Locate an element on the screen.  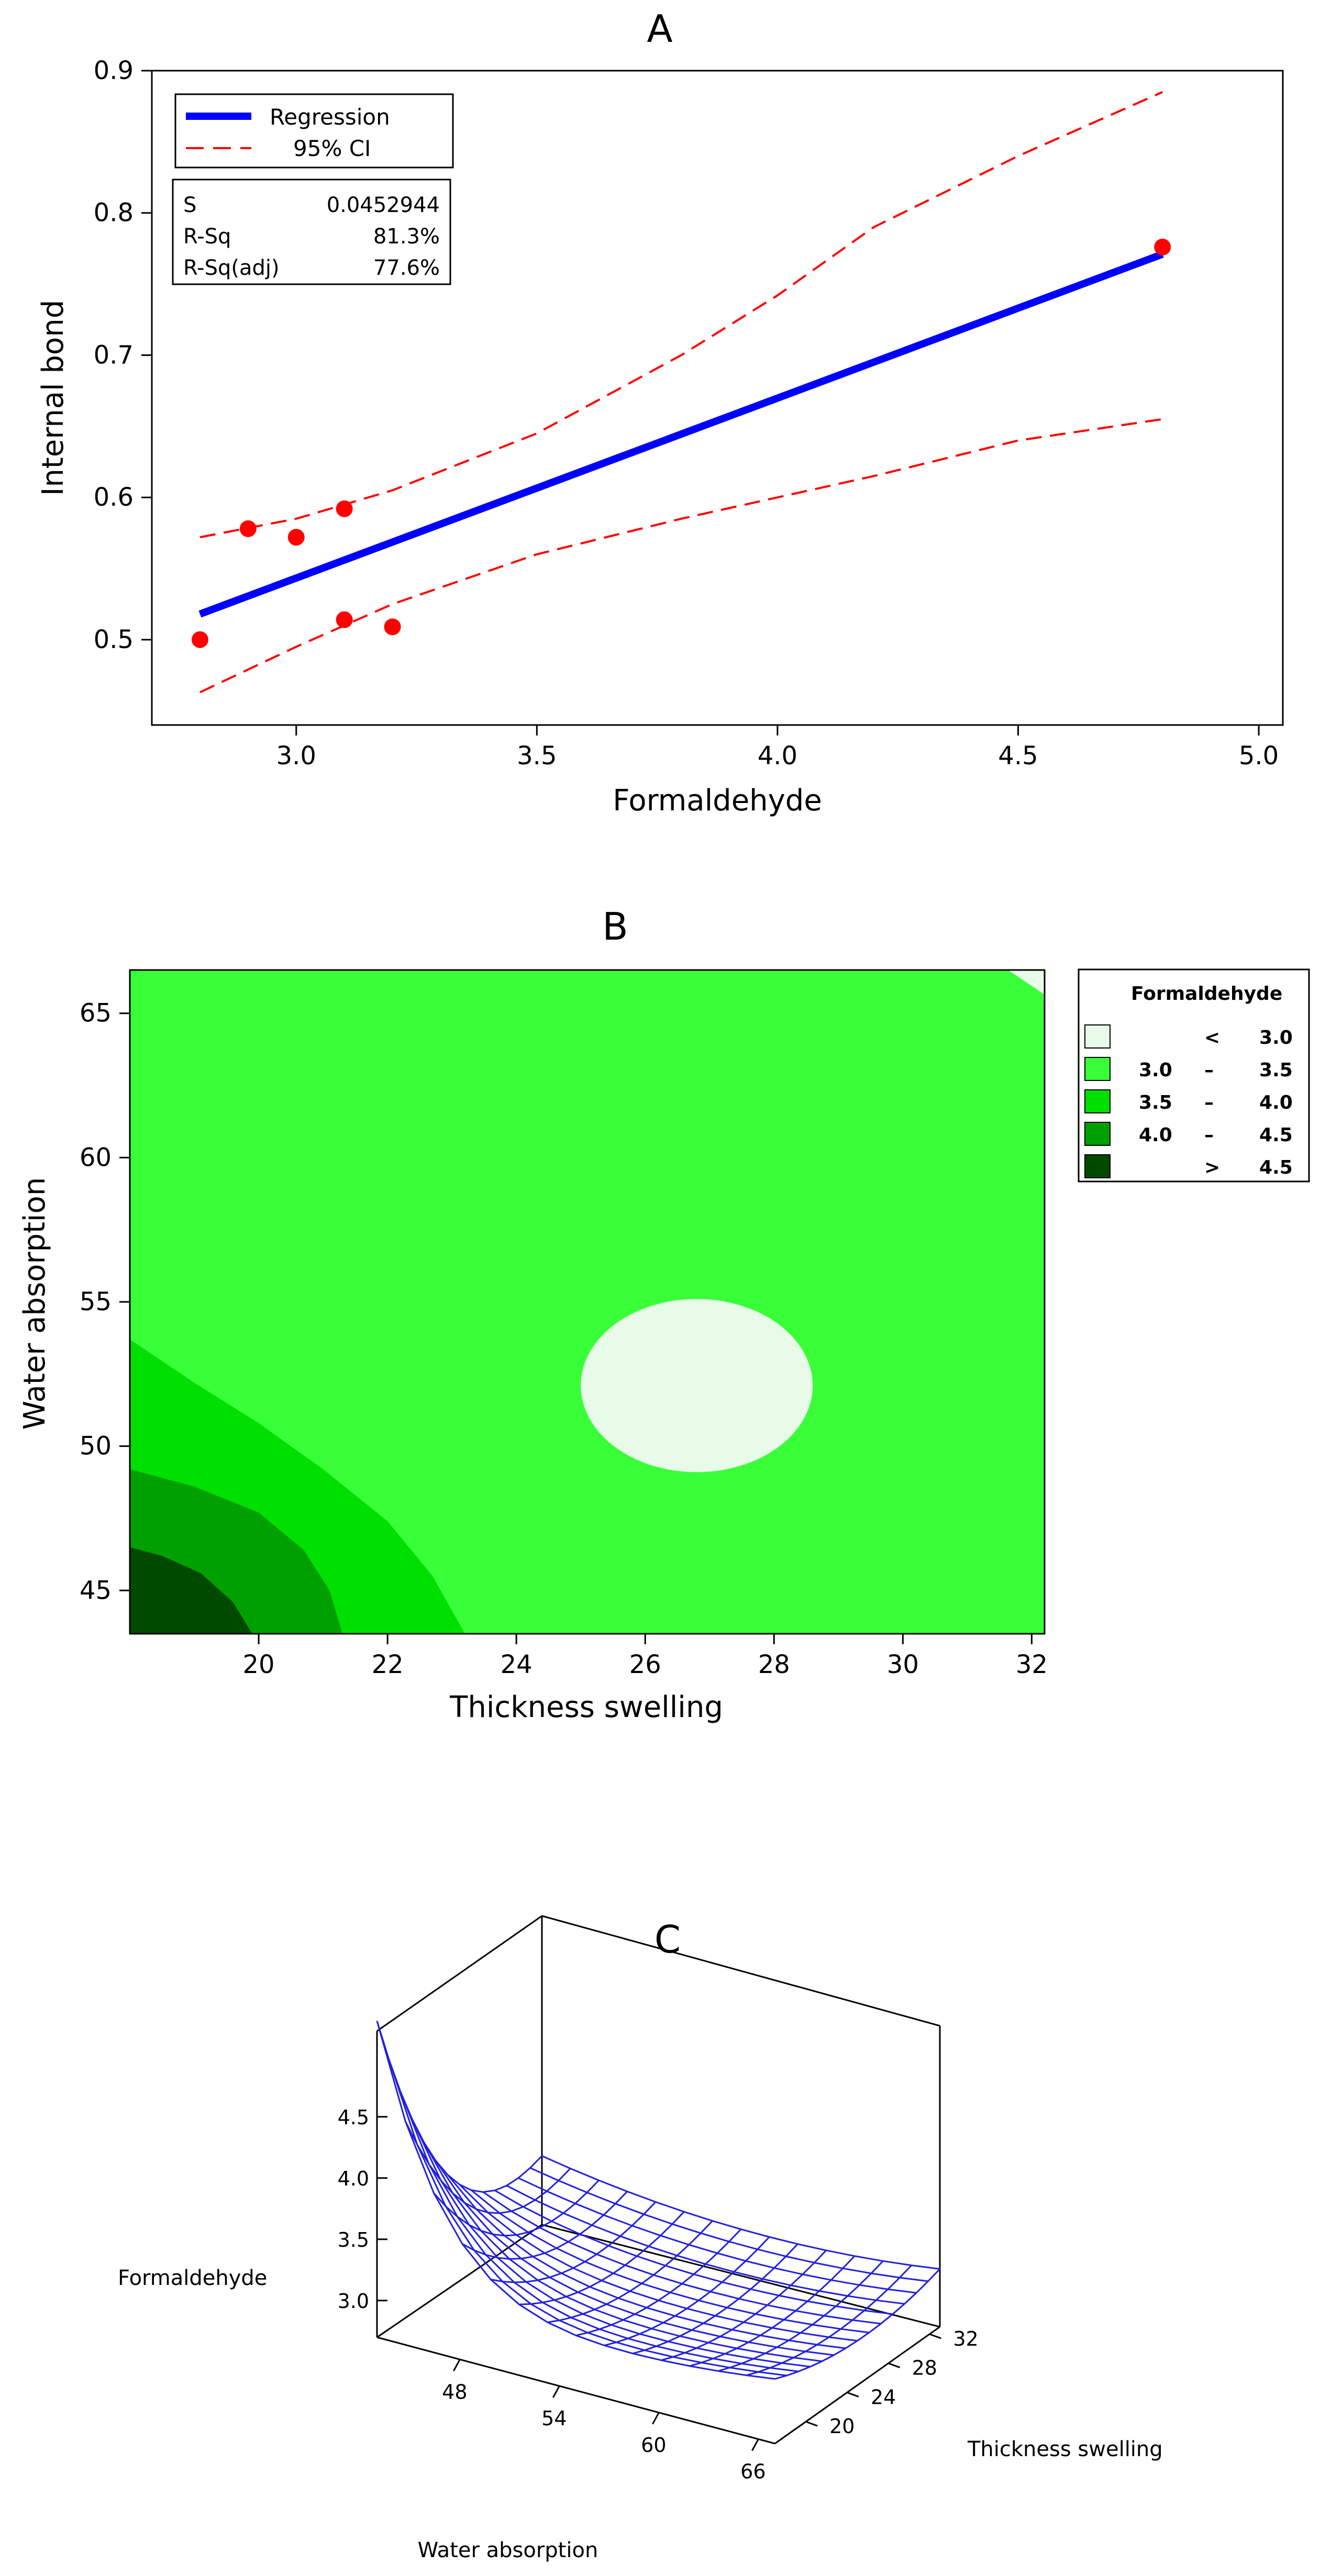
stat-rsq-label: R-Sq is located at coordinates (207, 237).